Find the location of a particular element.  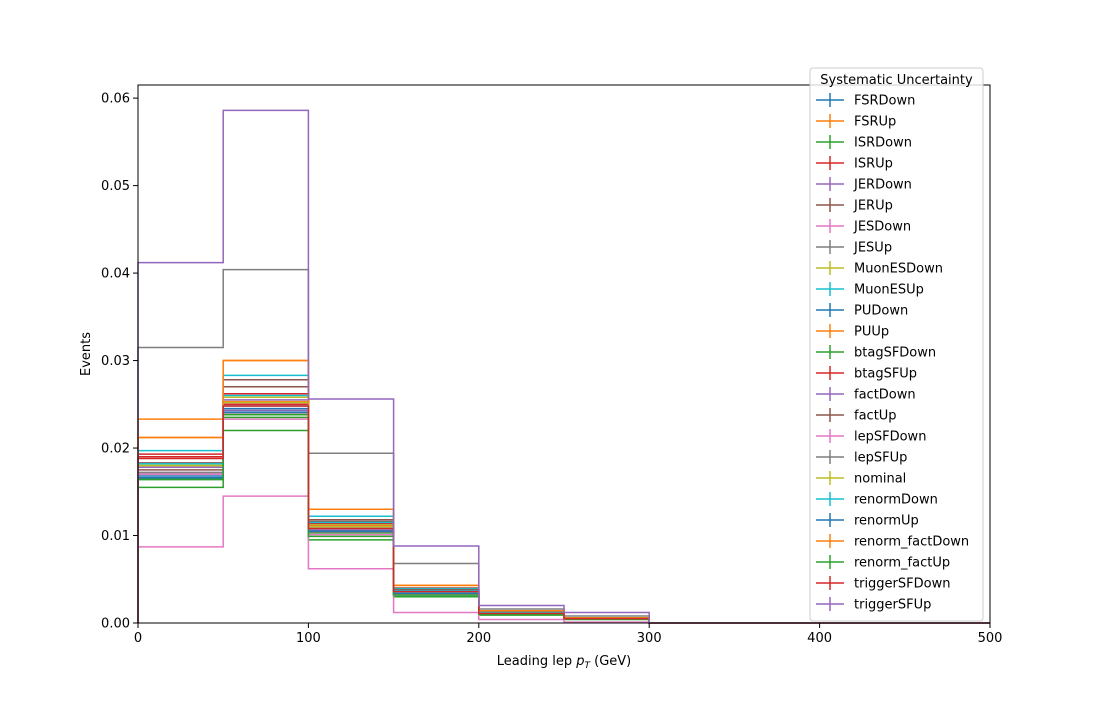

legend-label: factUp is located at coordinates (875, 416).